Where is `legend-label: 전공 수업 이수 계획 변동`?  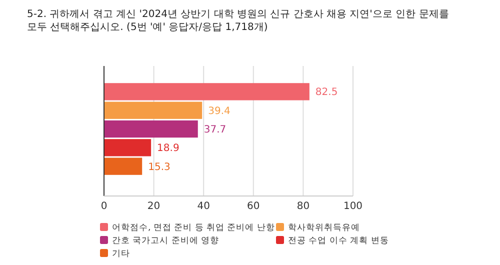 legend-label: 전공 수업 이수 계획 변동 is located at coordinates (338, 241).